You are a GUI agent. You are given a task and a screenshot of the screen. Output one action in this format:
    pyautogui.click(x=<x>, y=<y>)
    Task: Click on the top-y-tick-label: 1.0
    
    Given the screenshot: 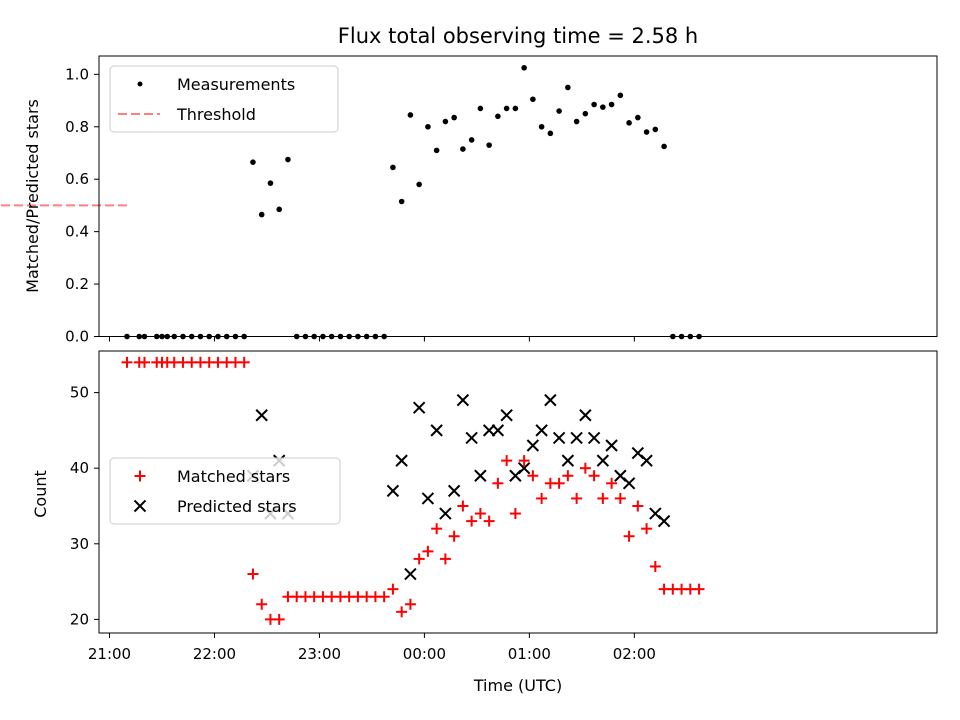 What is the action you would take?
    pyautogui.click(x=77, y=74)
    